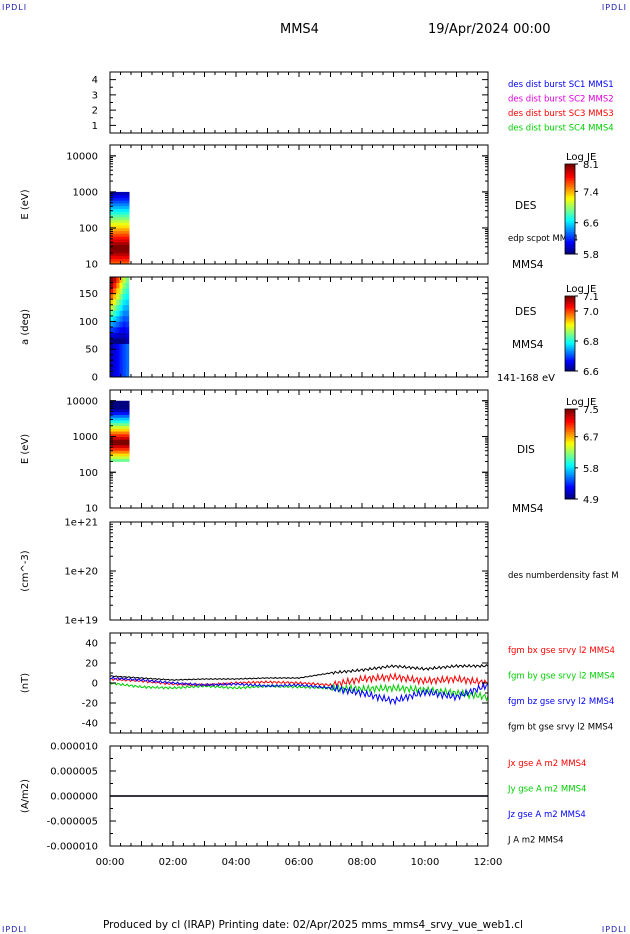 The image size is (630, 934). I want to click on legend-entry: J A m2 MMS4, so click(535, 841).